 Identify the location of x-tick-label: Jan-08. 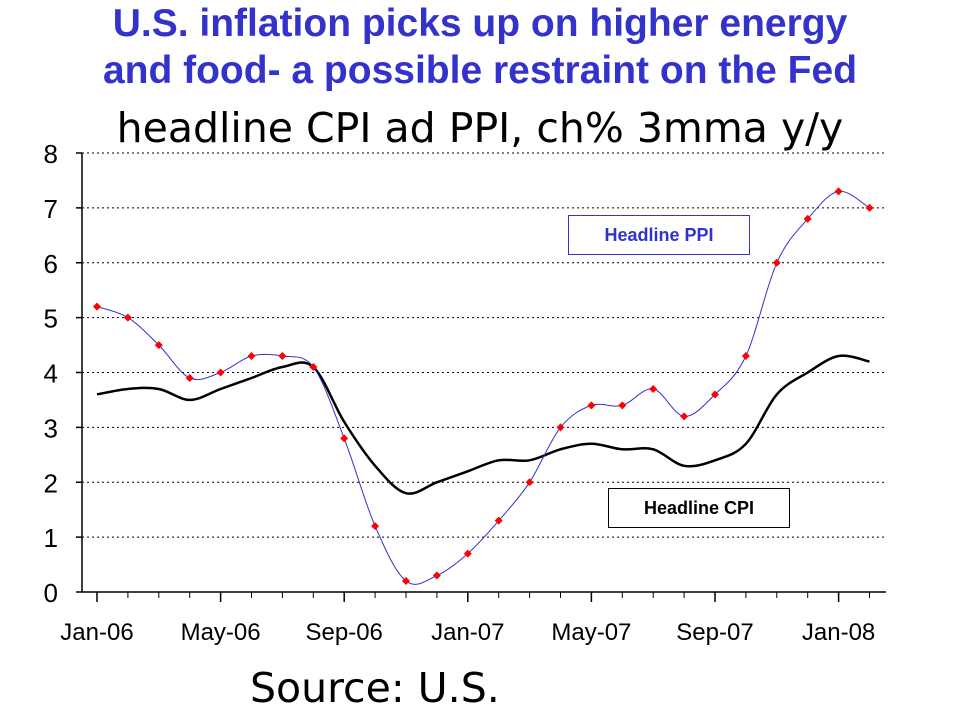
(838, 632).